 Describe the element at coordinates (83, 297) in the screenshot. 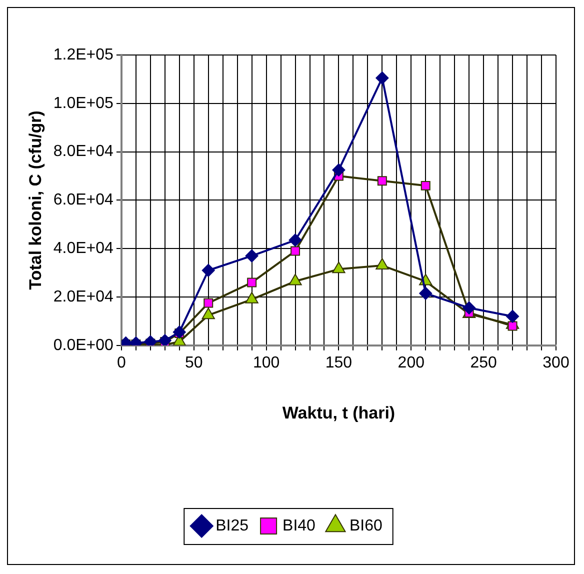

I see `y-tick-label: 2.0E+04` at that location.